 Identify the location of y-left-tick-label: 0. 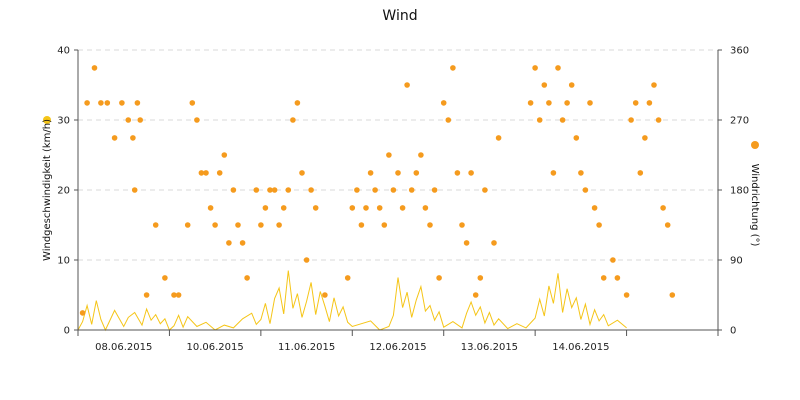
(67, 331).